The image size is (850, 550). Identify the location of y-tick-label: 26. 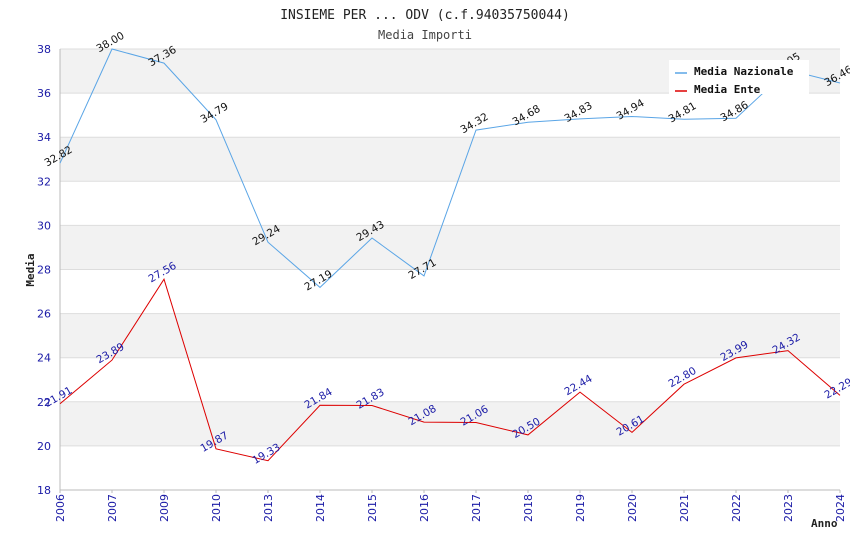
(44, 314).